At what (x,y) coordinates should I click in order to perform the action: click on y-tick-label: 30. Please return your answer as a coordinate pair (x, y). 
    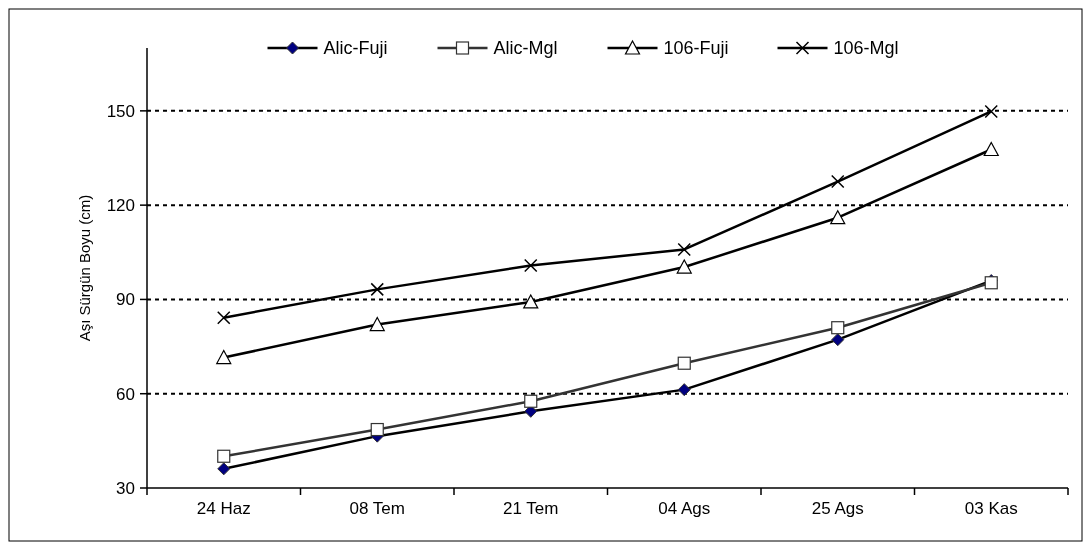
    Looking at the image, I should click on (125, 488).